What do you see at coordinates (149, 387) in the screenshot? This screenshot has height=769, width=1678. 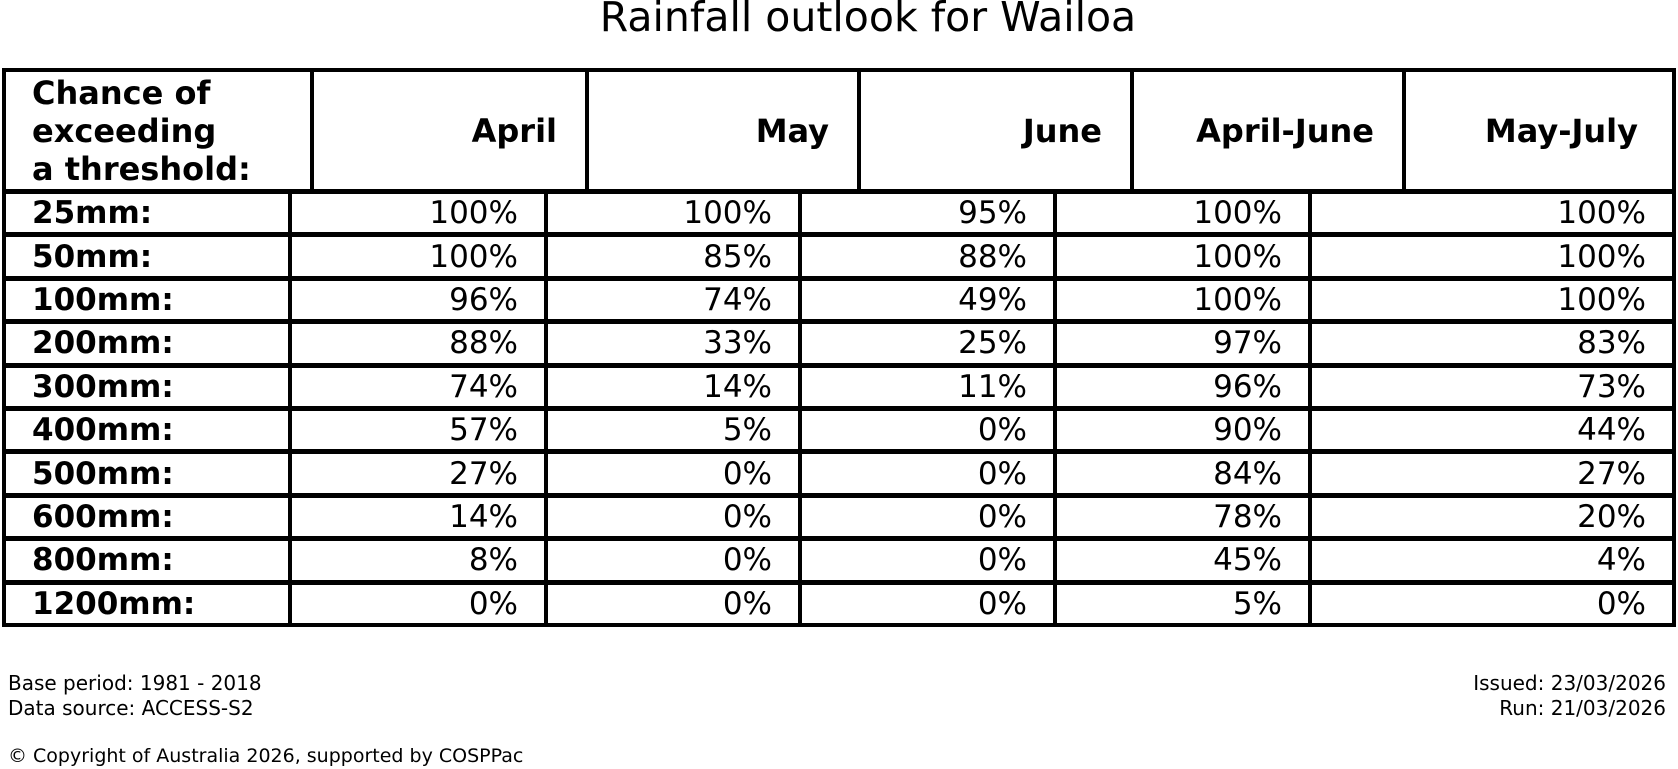 I see `row-label: 300mm:` at bounding box center [149, 387].